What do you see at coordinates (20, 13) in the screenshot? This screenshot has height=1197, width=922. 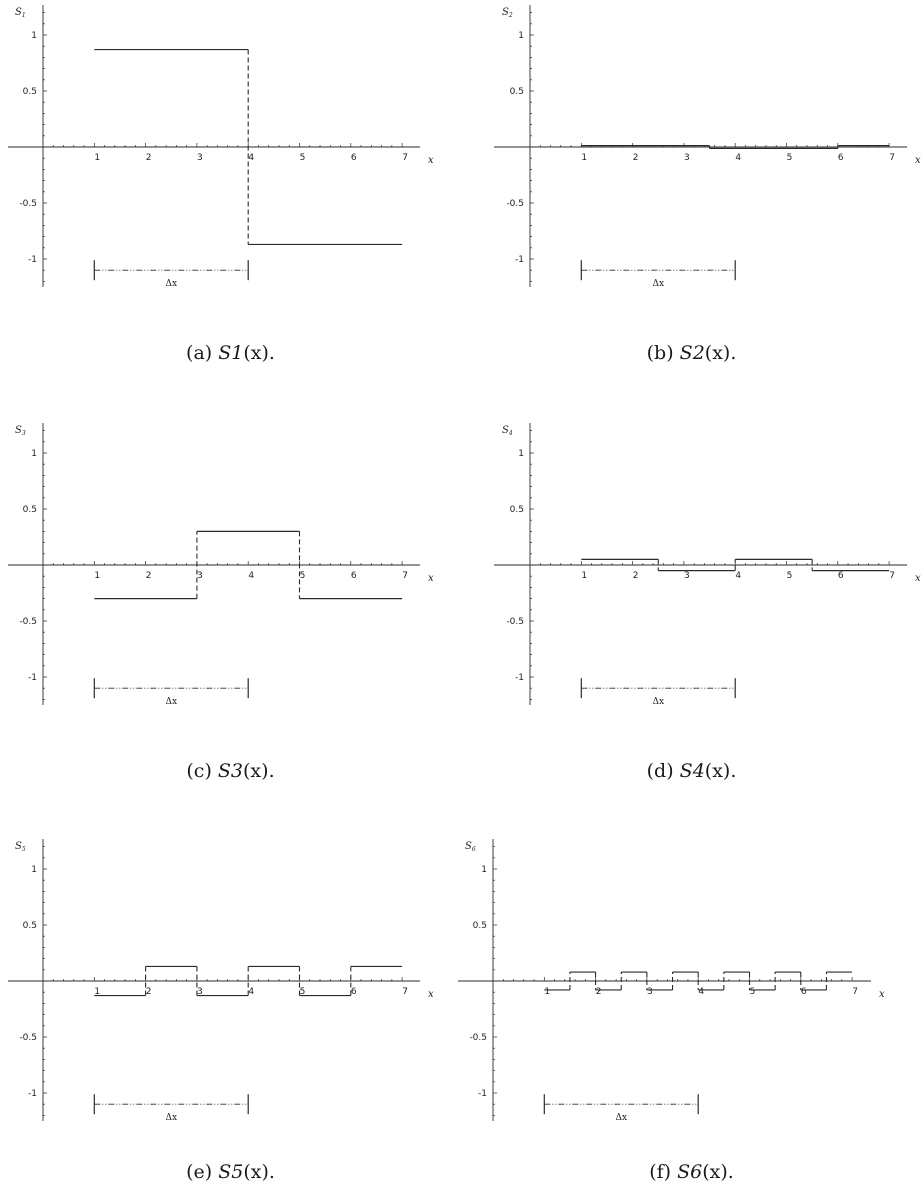 I see `y-axis-label: S1` at bounding box center [20, 13].